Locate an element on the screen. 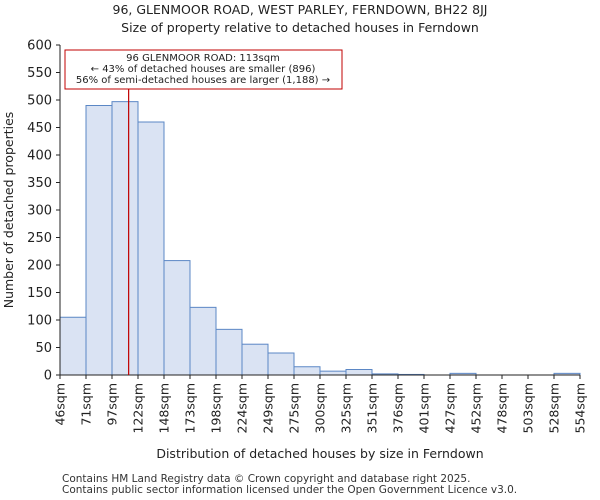 Image resolution: width=600 pixels, height=500 pixels. x-tick-label: 554sqm is located at coordinates (580, 408).